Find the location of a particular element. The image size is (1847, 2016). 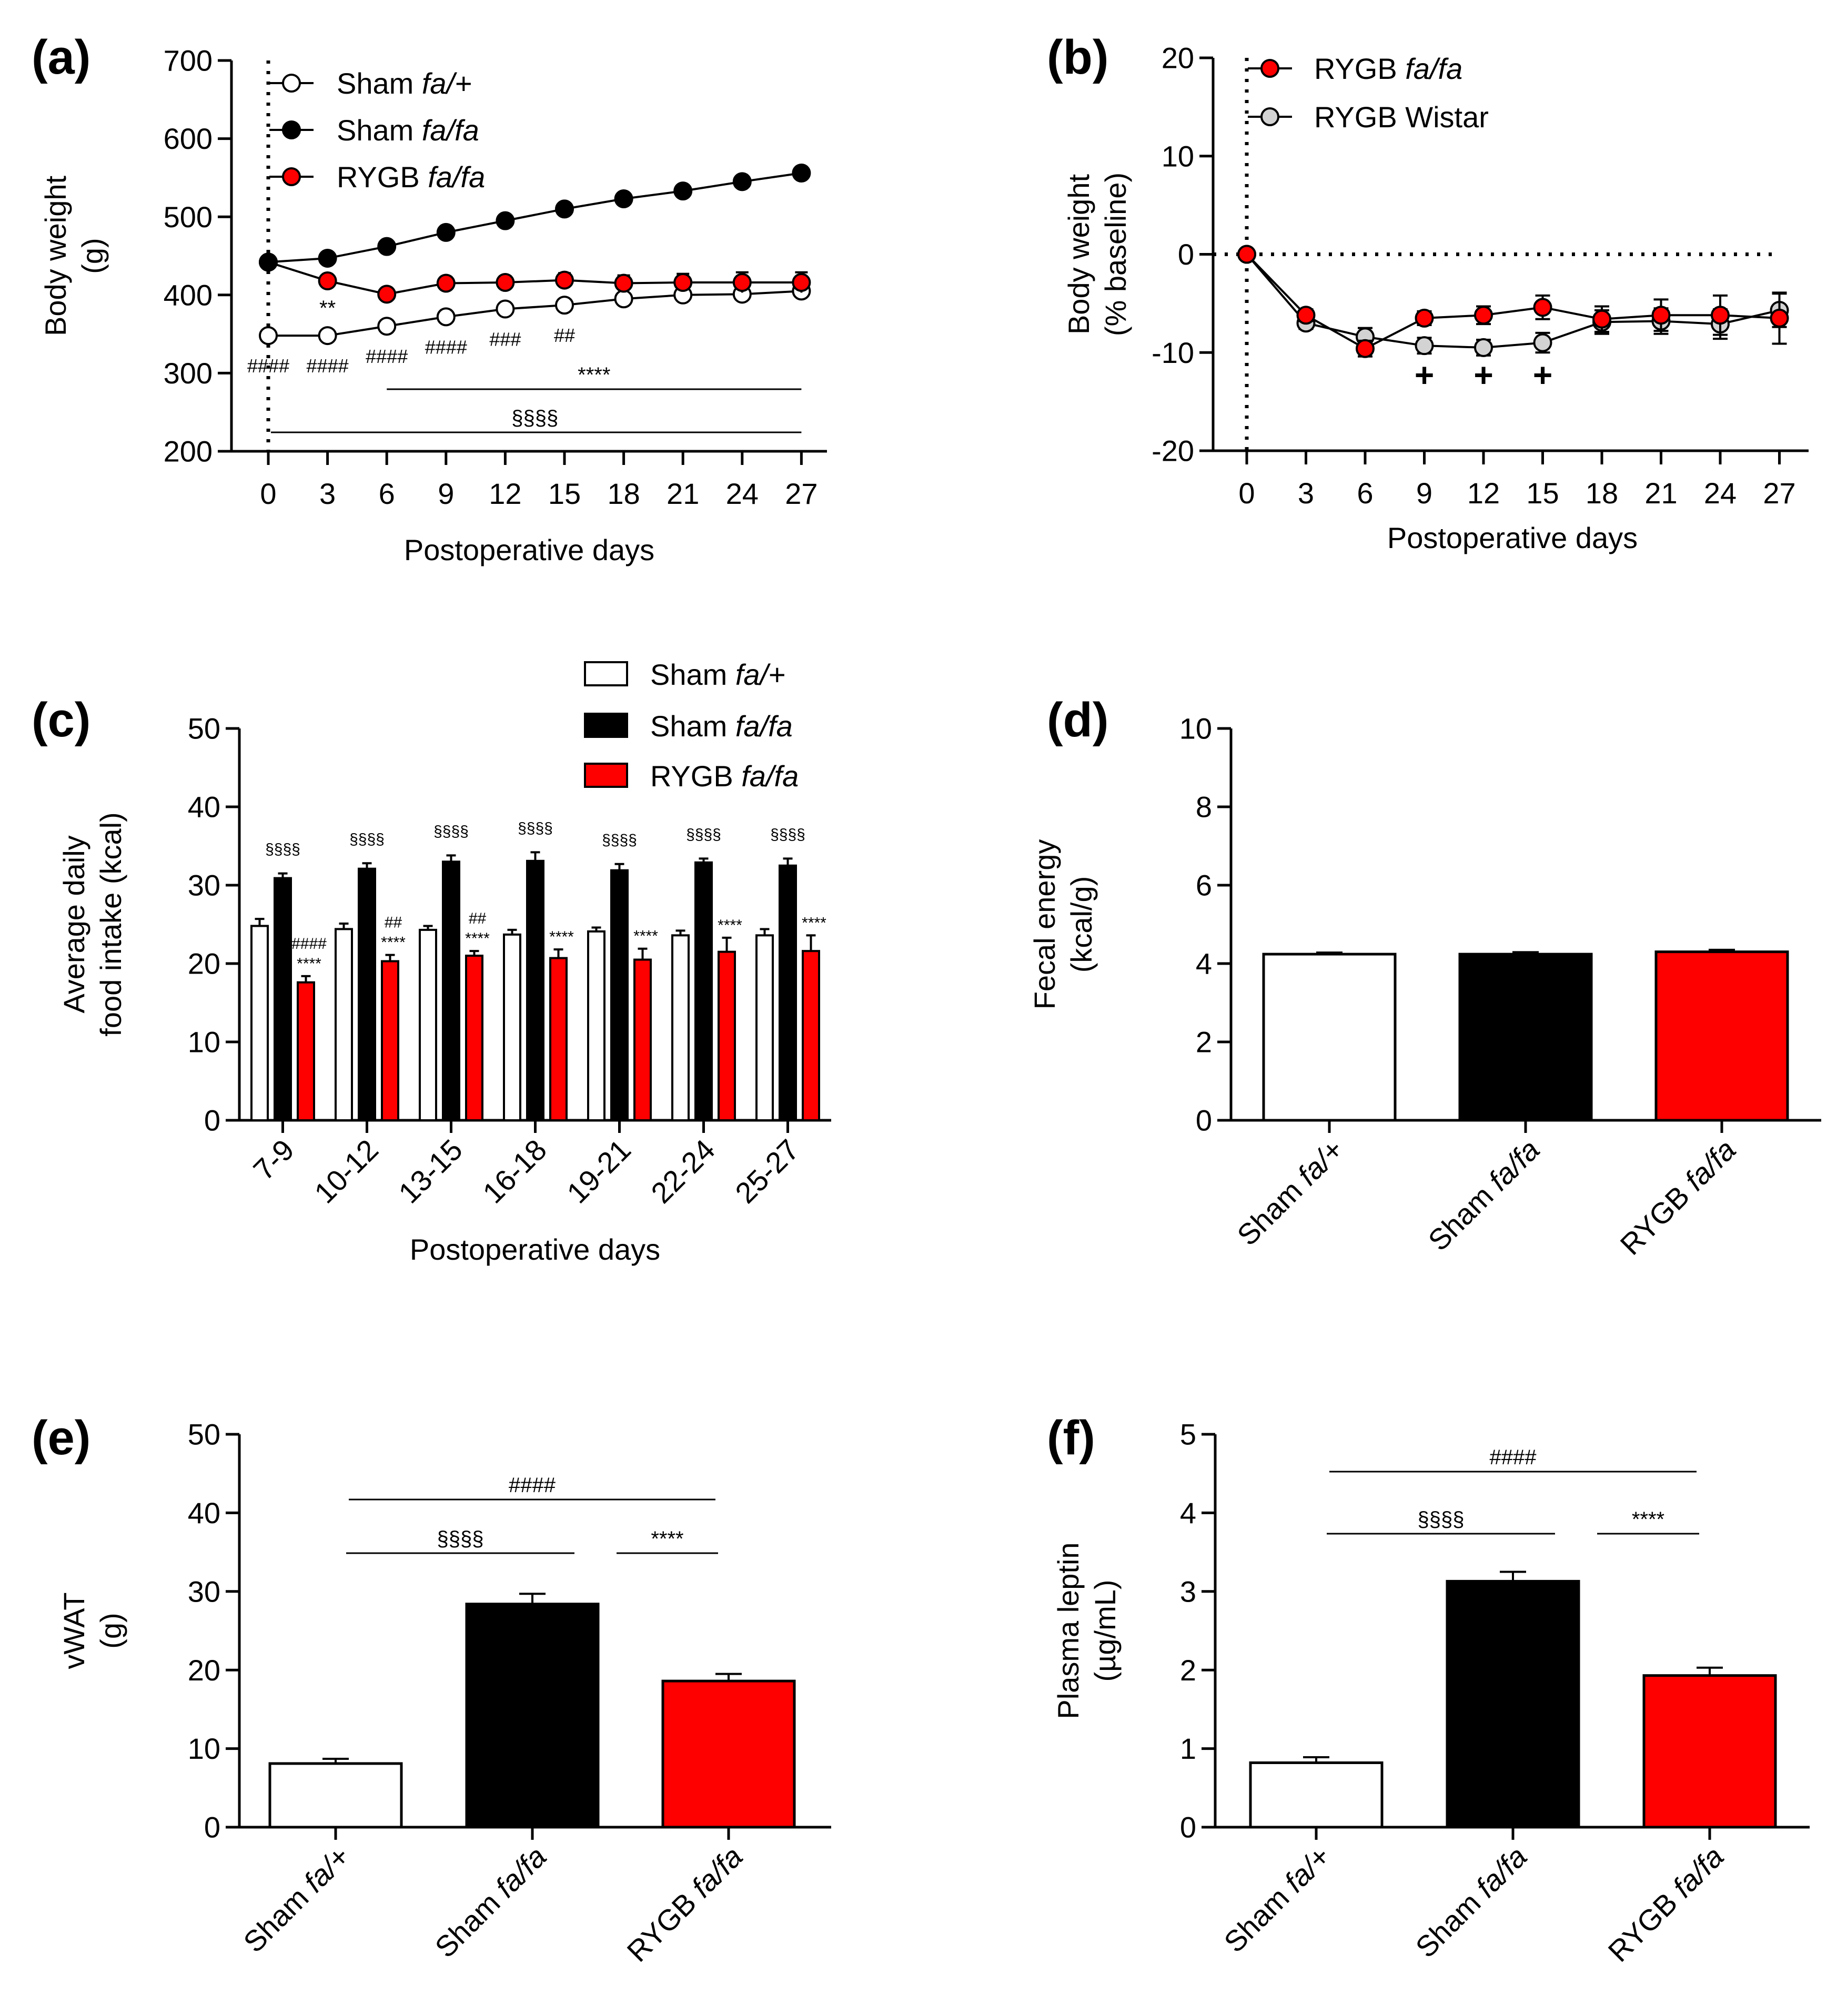

y-axis-title: (g) is located at coordinates (92, 256).